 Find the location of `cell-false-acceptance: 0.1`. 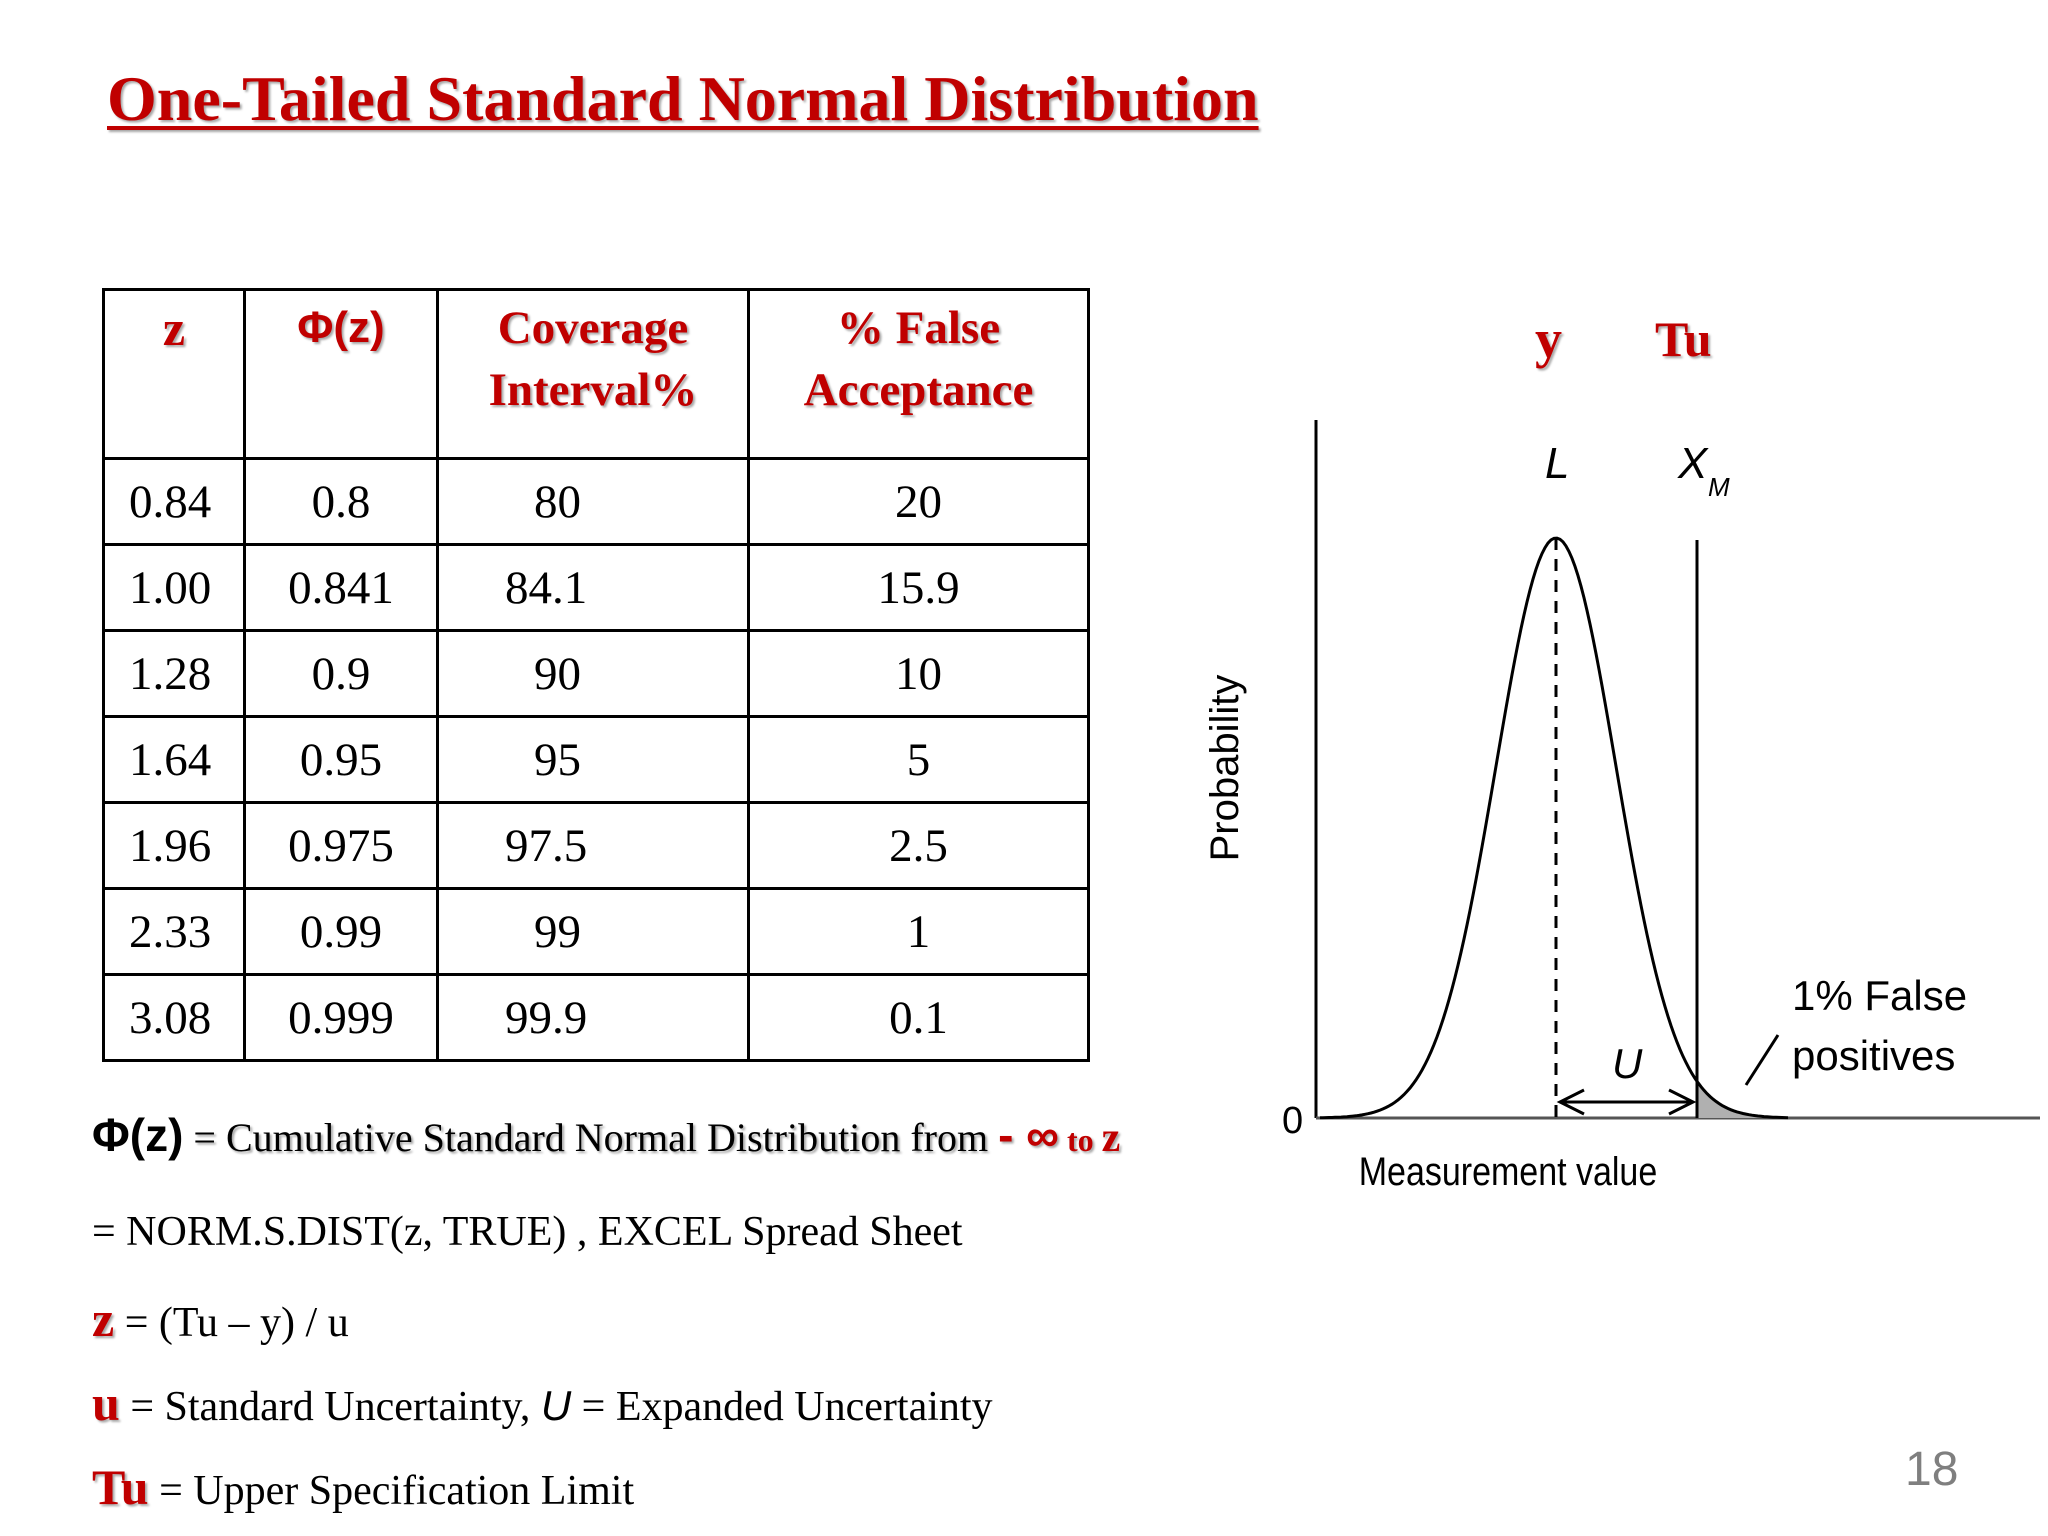

cell-false-acceptance: 0.1 is located at coordinates (918, 1017).